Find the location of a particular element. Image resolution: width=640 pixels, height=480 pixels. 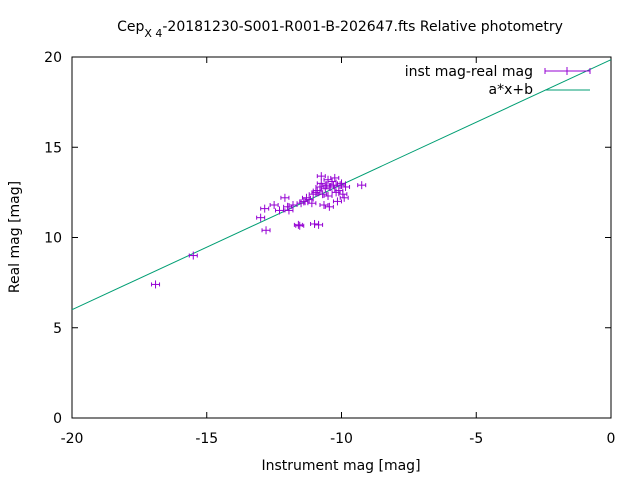

x-tick-label: -15 is located at coordinates (206, 439).